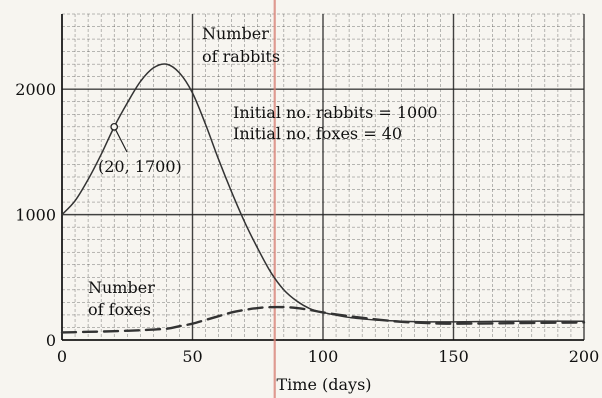  What do you see at coordinates (241, 56) in the screenshot?
I see `rabbits-label-line2: of rabbits` at bounding box center [241, 56].